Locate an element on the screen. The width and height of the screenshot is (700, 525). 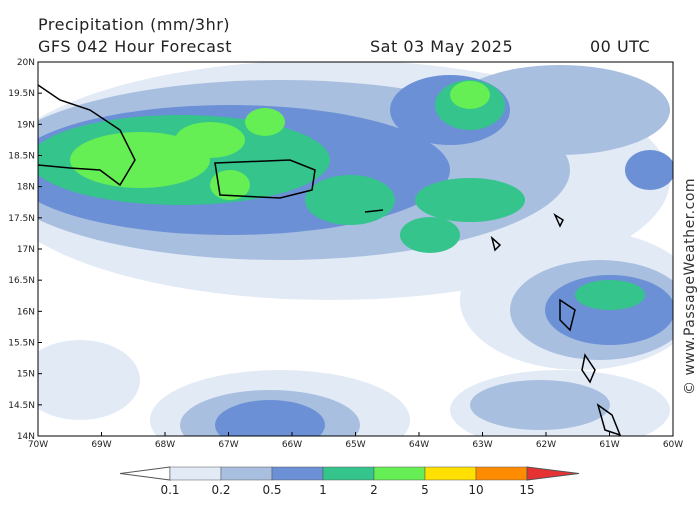
lon-label: 68W is located at coordinates (165, 445).